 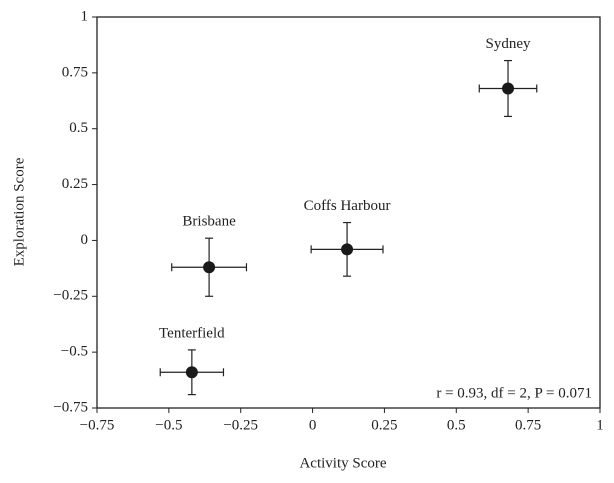 I want to click on point-label: Brisbane, so click(x=209, y=222).